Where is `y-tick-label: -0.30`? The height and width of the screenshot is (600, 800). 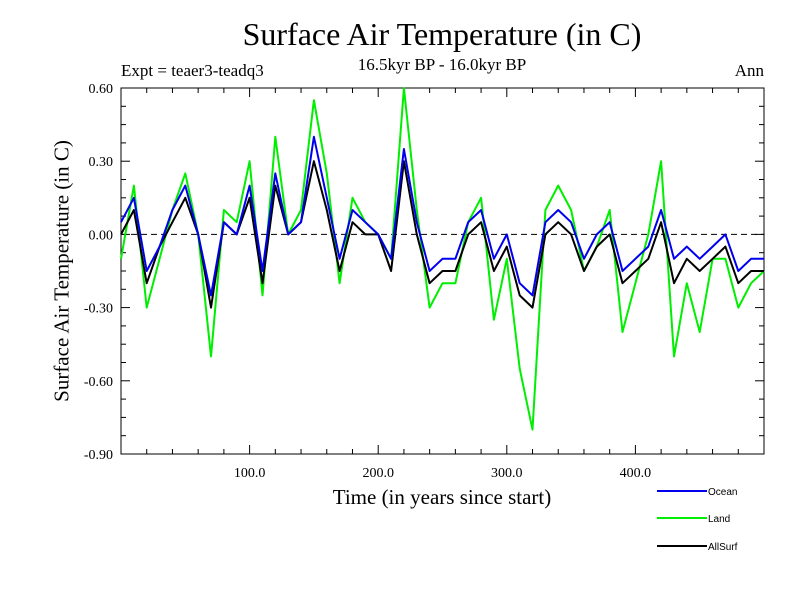 y-tick-label: -0.30 is located at coordinates (98, 309).